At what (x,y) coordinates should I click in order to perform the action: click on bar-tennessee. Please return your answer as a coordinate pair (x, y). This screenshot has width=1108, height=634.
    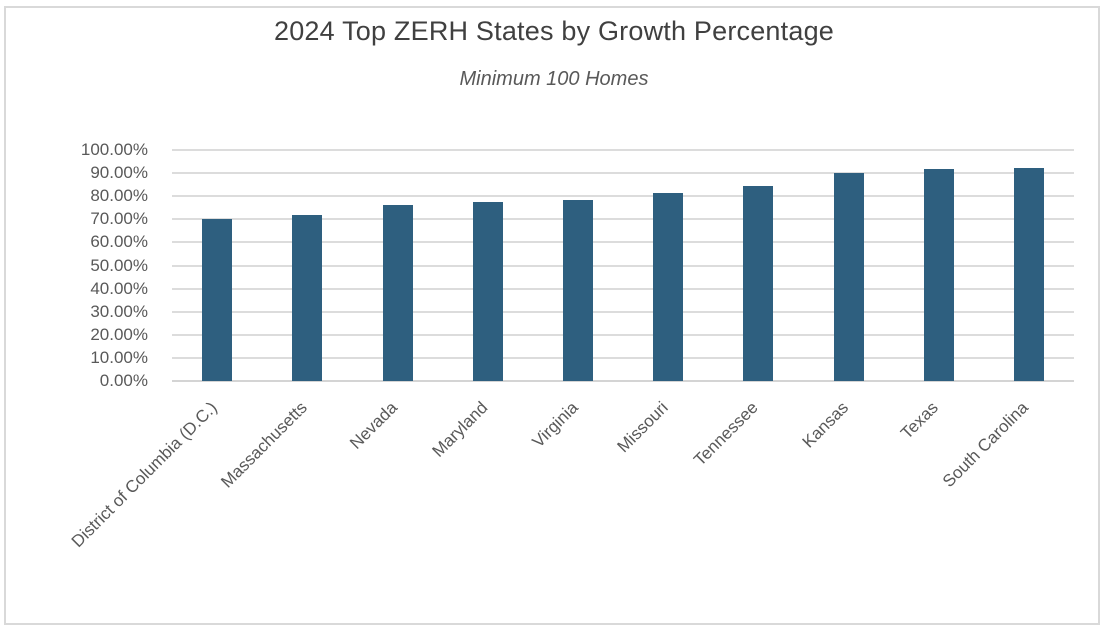
    Looking at the image, I should click on (758, 283).